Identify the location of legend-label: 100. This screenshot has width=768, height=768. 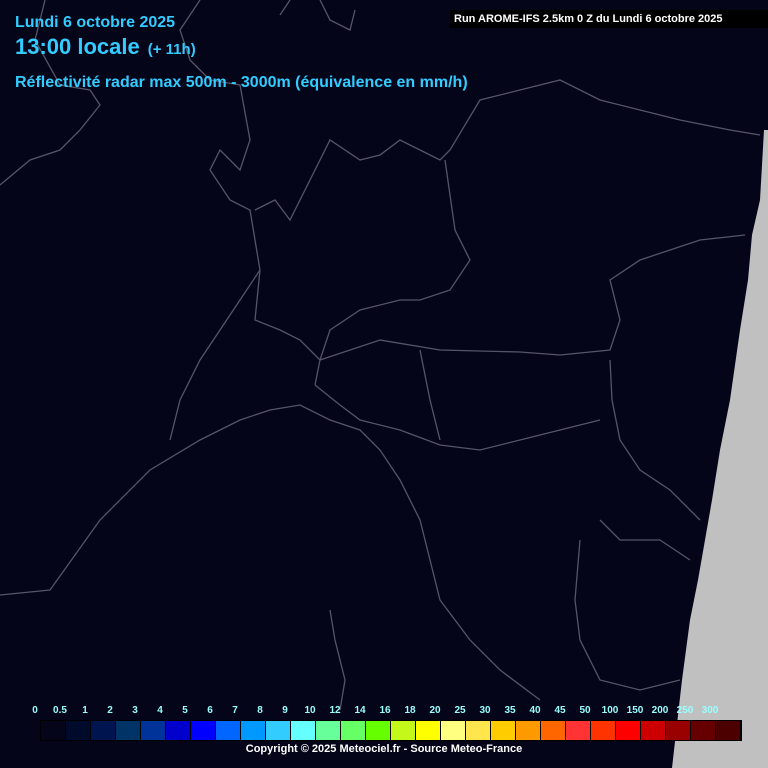
(610, 710).